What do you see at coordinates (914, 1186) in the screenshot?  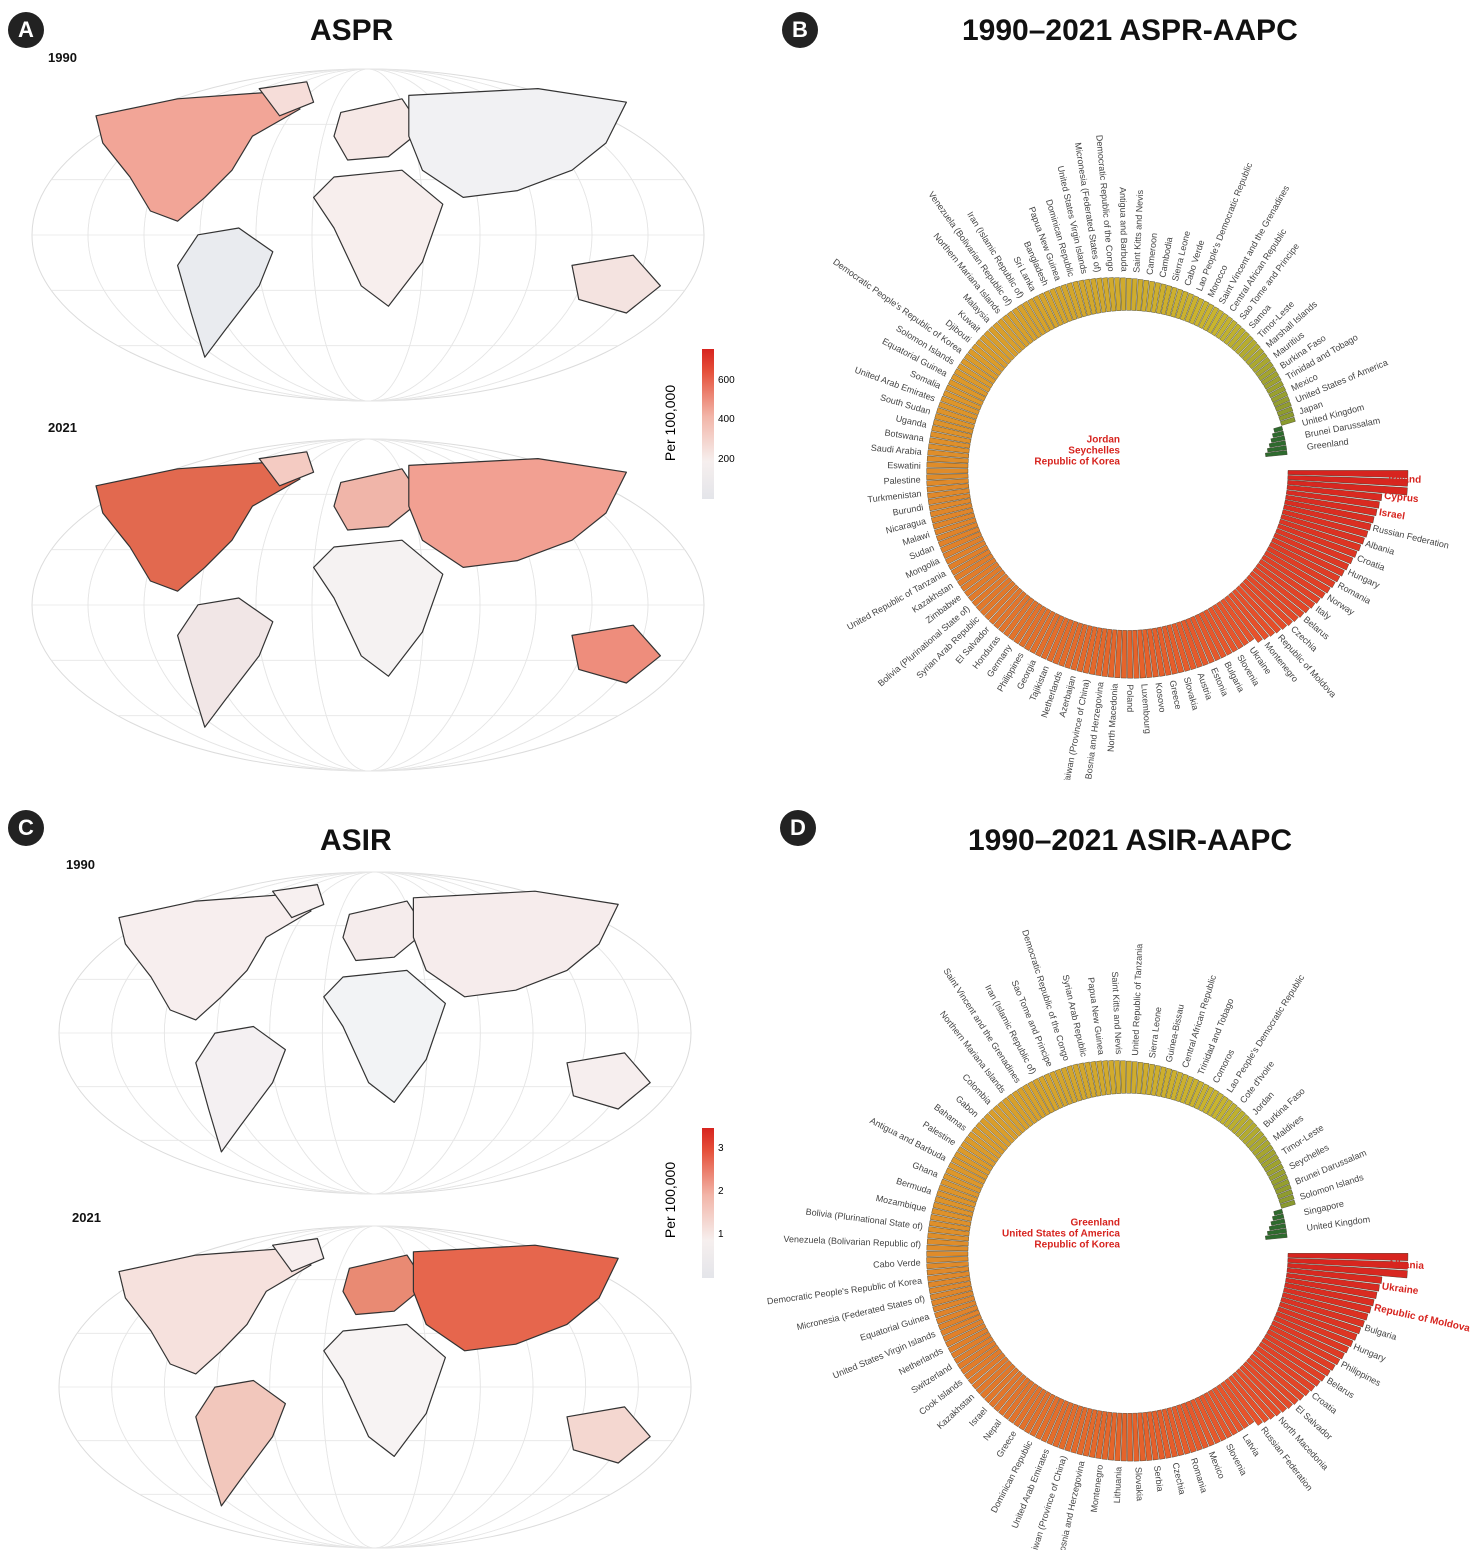 I see `country-label: Bermuda` at bounding box center [914, 1186].